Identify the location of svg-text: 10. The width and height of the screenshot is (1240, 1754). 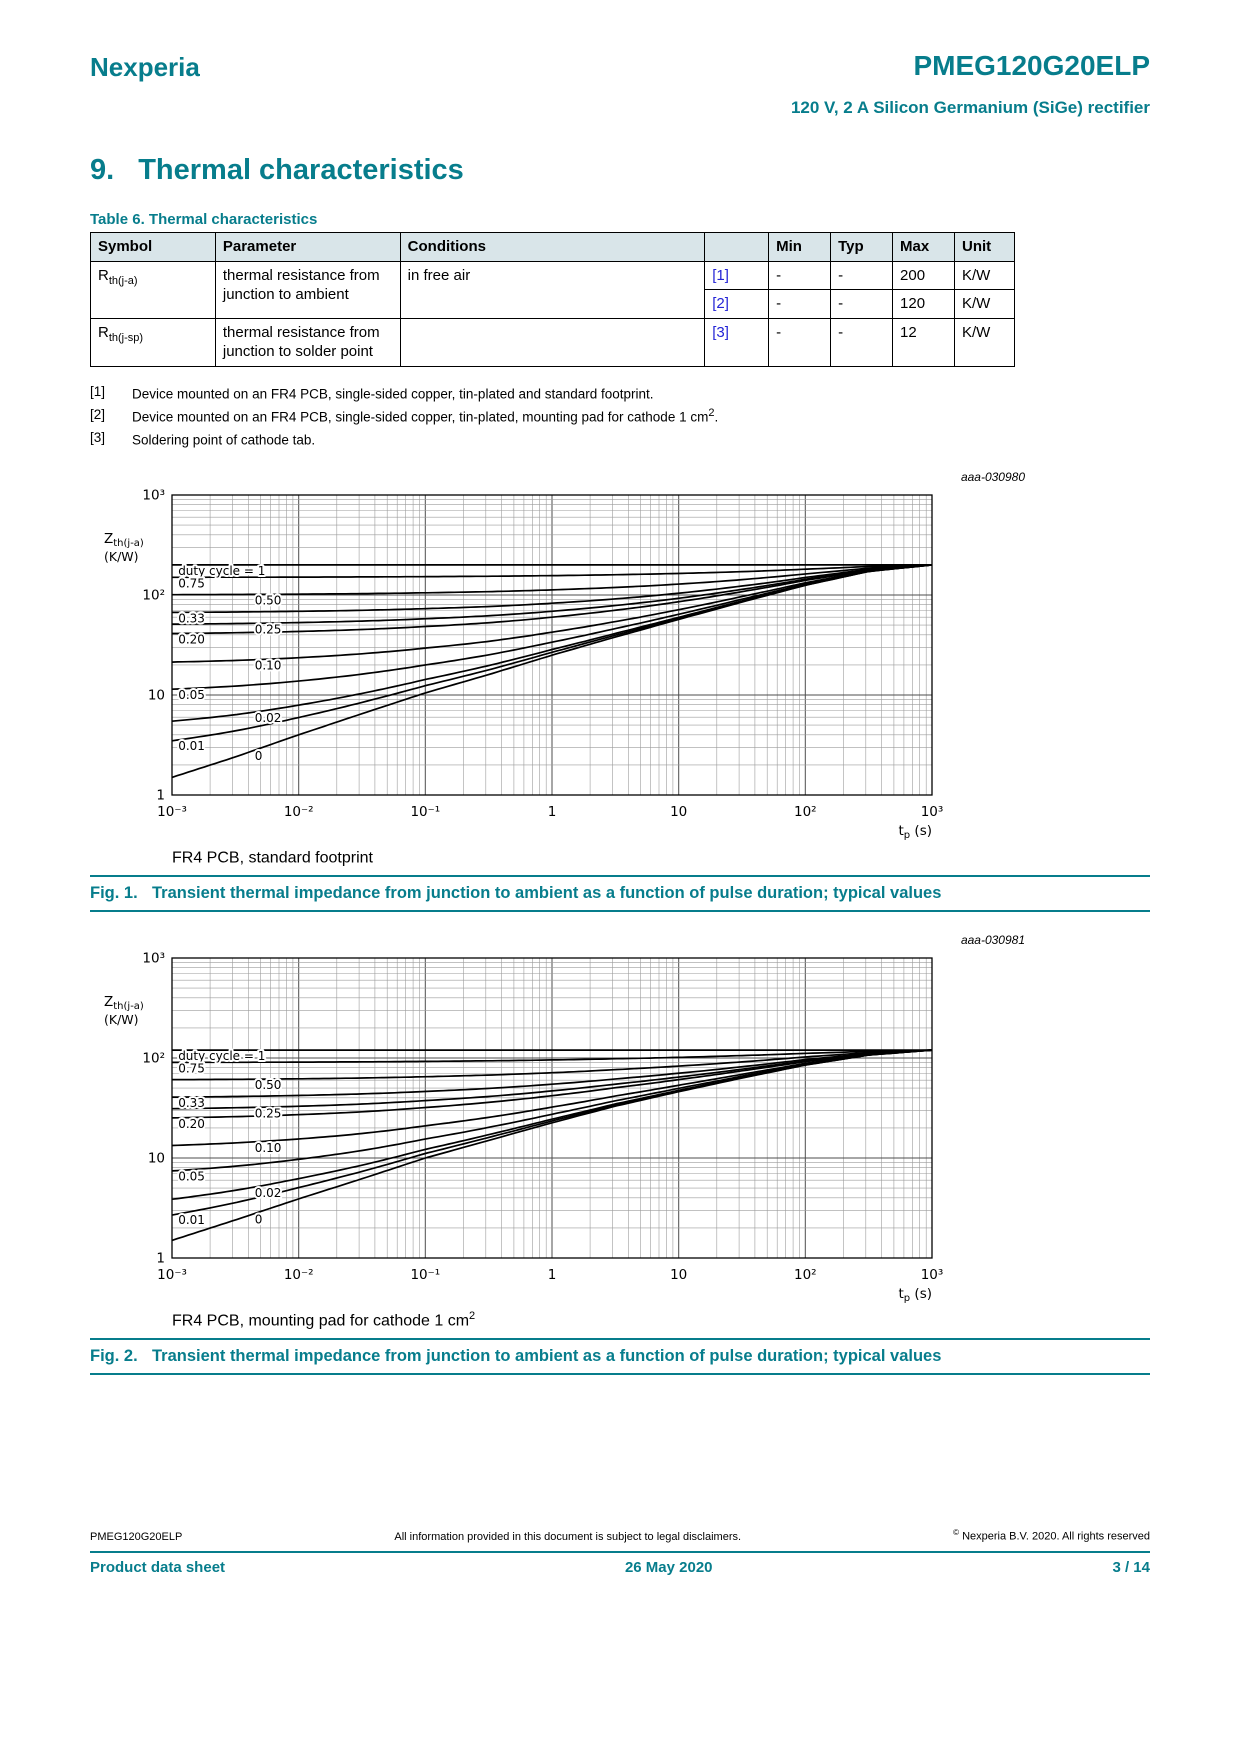
(678, 1275).